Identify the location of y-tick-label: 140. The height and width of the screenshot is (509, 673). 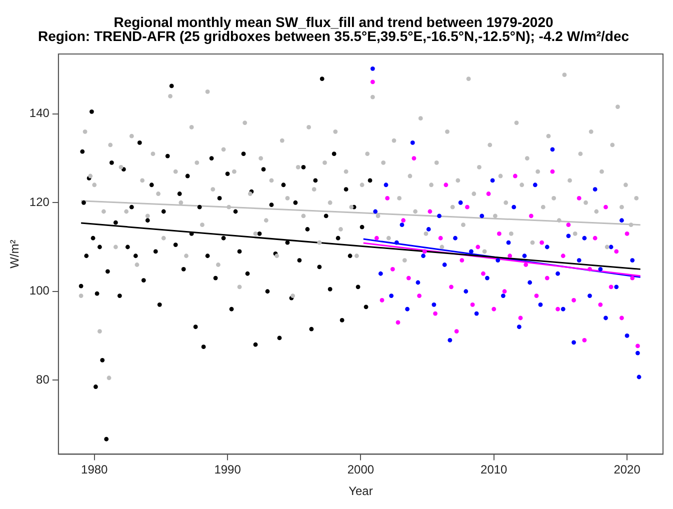
(39, 113).